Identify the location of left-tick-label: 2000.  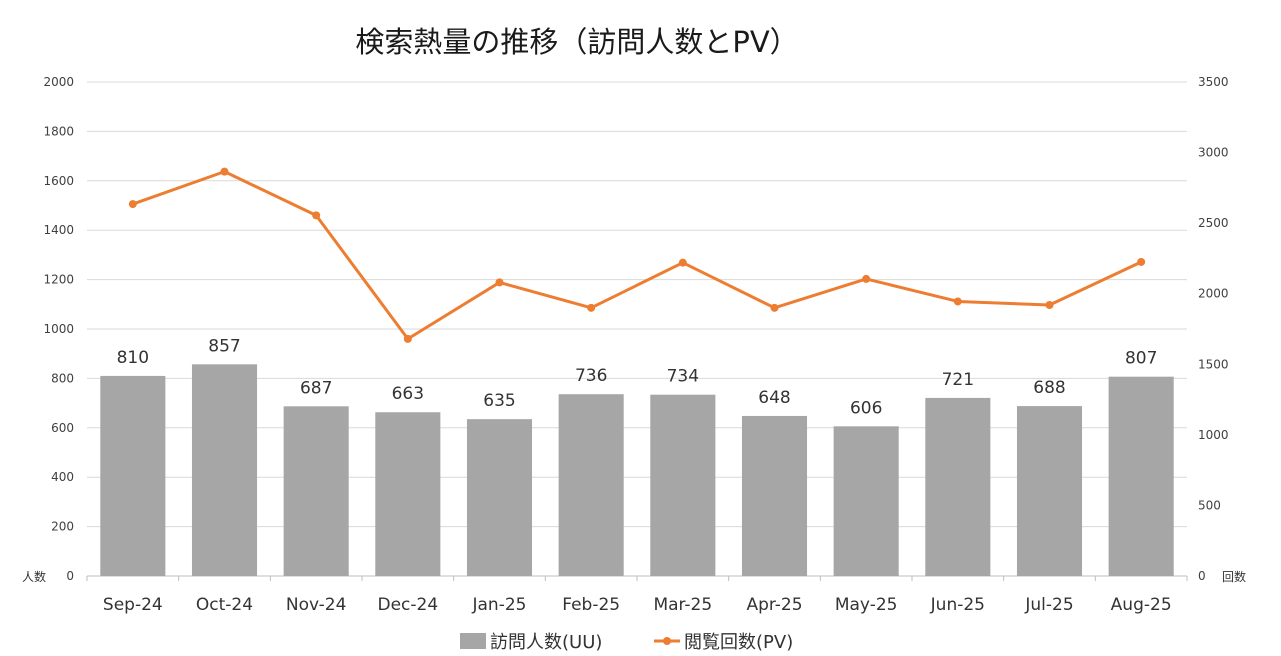
(58, 82).